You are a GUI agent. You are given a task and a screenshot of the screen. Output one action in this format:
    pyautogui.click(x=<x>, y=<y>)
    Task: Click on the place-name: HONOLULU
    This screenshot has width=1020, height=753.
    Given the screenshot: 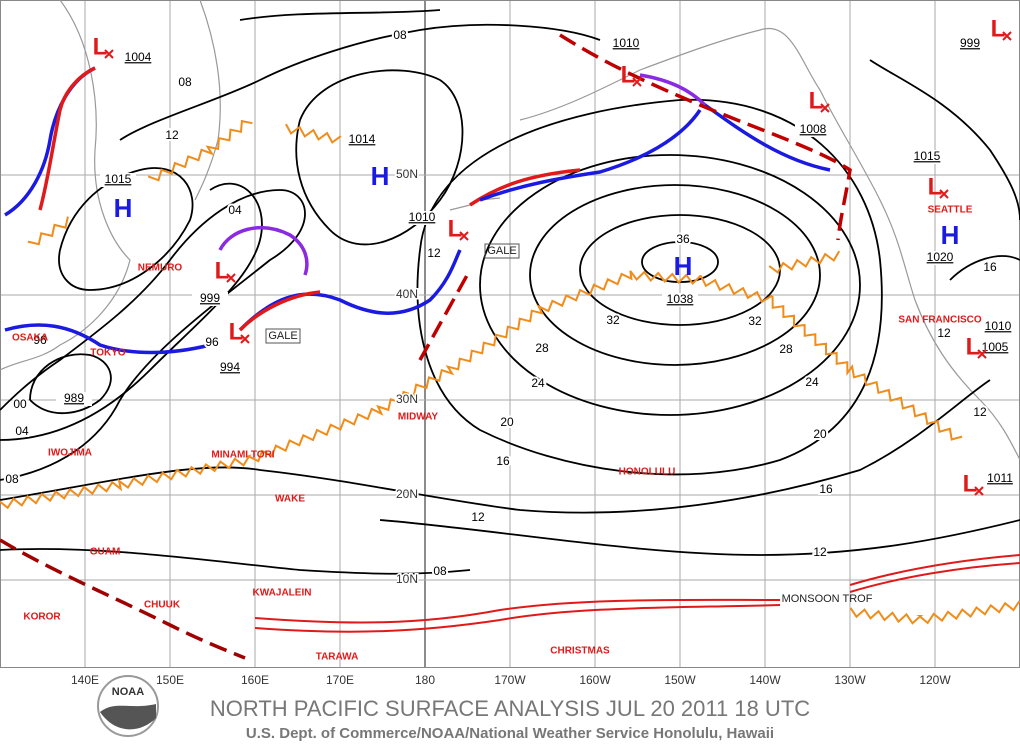 What is the action you would take?
    pyautogui.click(x=647, y=472)
    